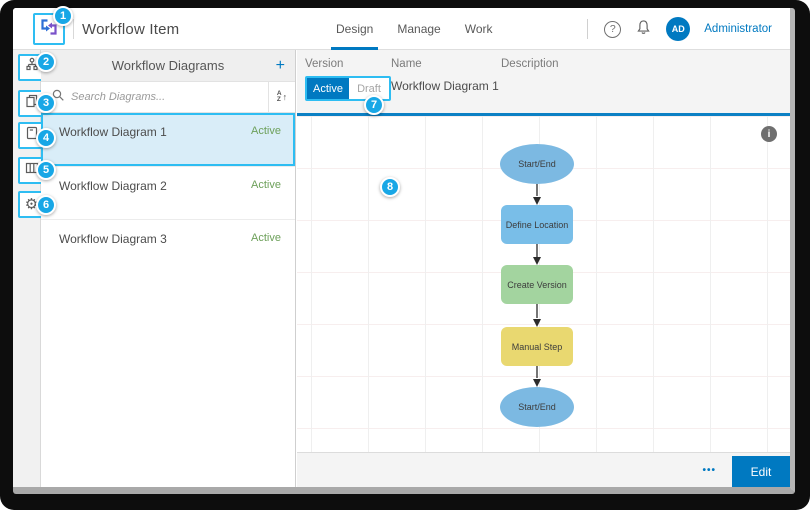 This screenshot has width=810, height=510. Describe the element at coordinates (369, 88) in the screenshot. I see `version-draft-button: Draft` at that location.